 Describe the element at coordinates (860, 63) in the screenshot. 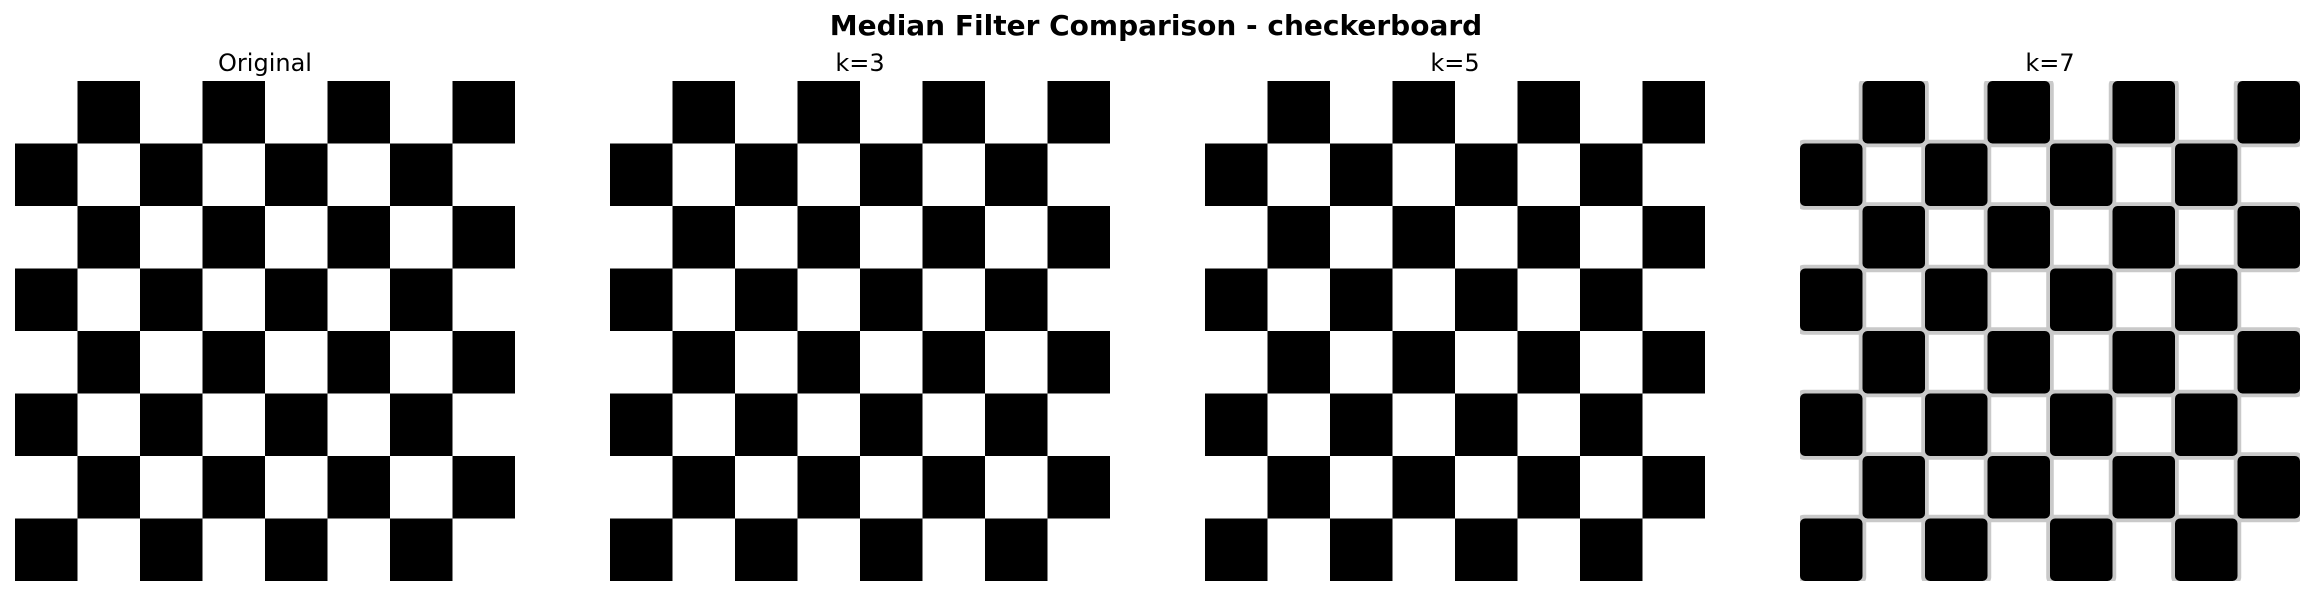

I see `panel-title-k3: k=3` at that location.